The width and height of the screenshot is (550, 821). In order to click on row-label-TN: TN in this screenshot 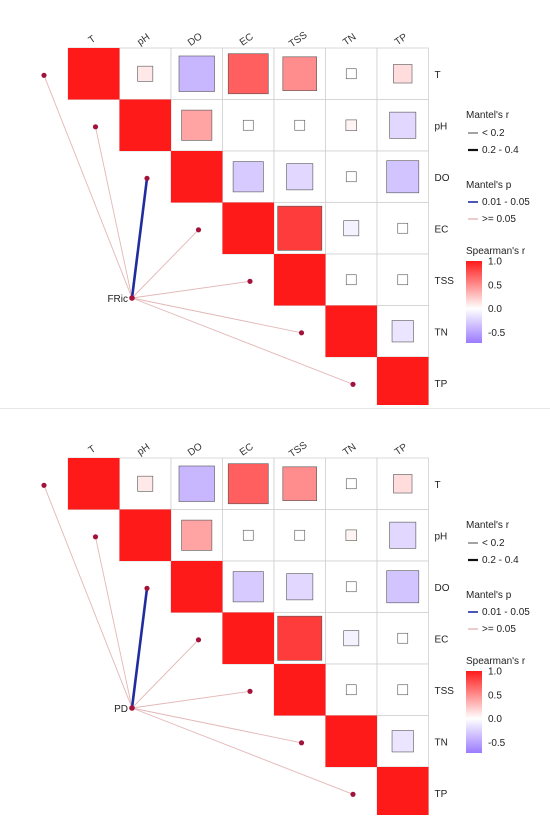, I will do `click(441, 332)`.